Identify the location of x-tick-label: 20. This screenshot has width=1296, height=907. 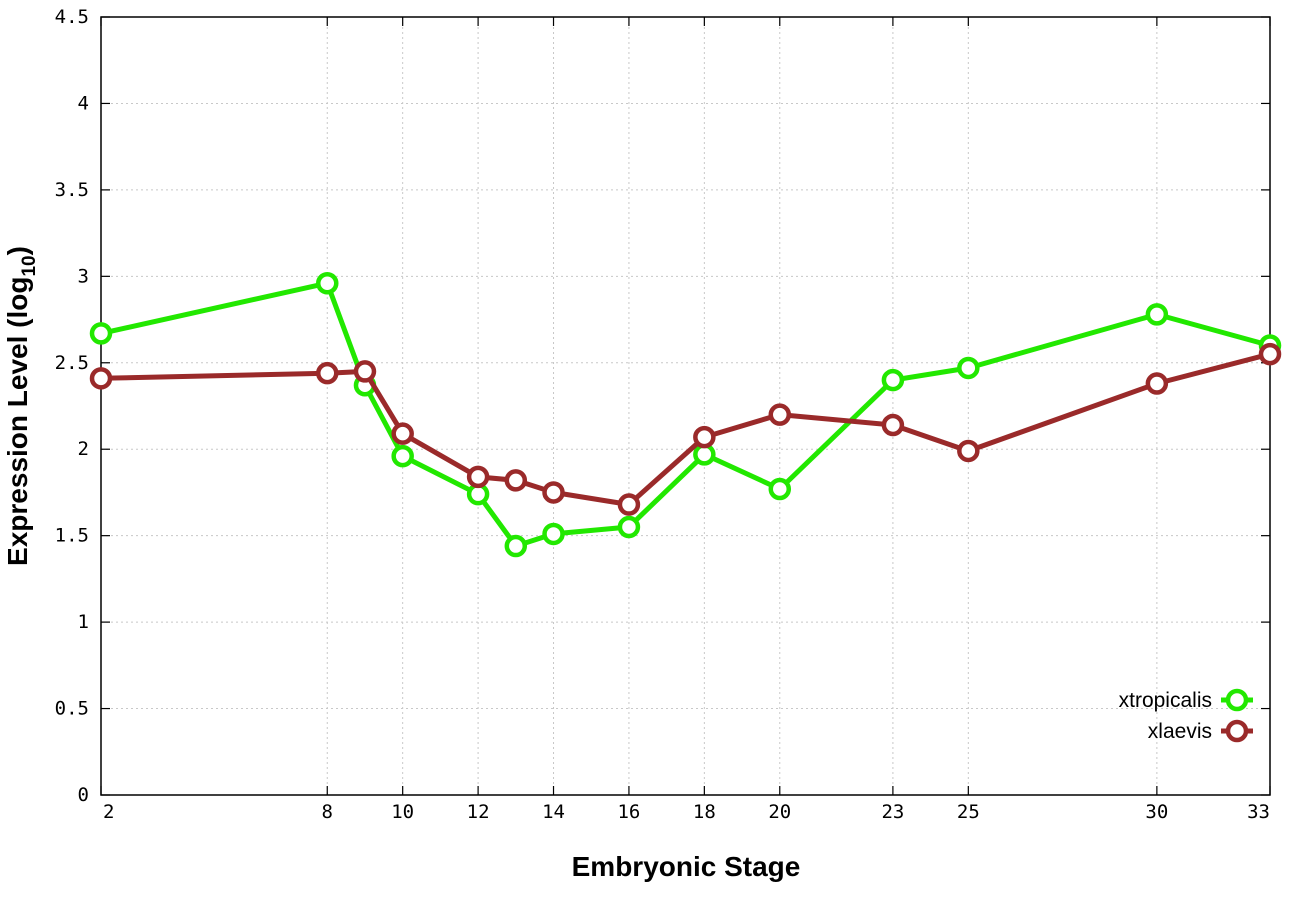
(779, 812).